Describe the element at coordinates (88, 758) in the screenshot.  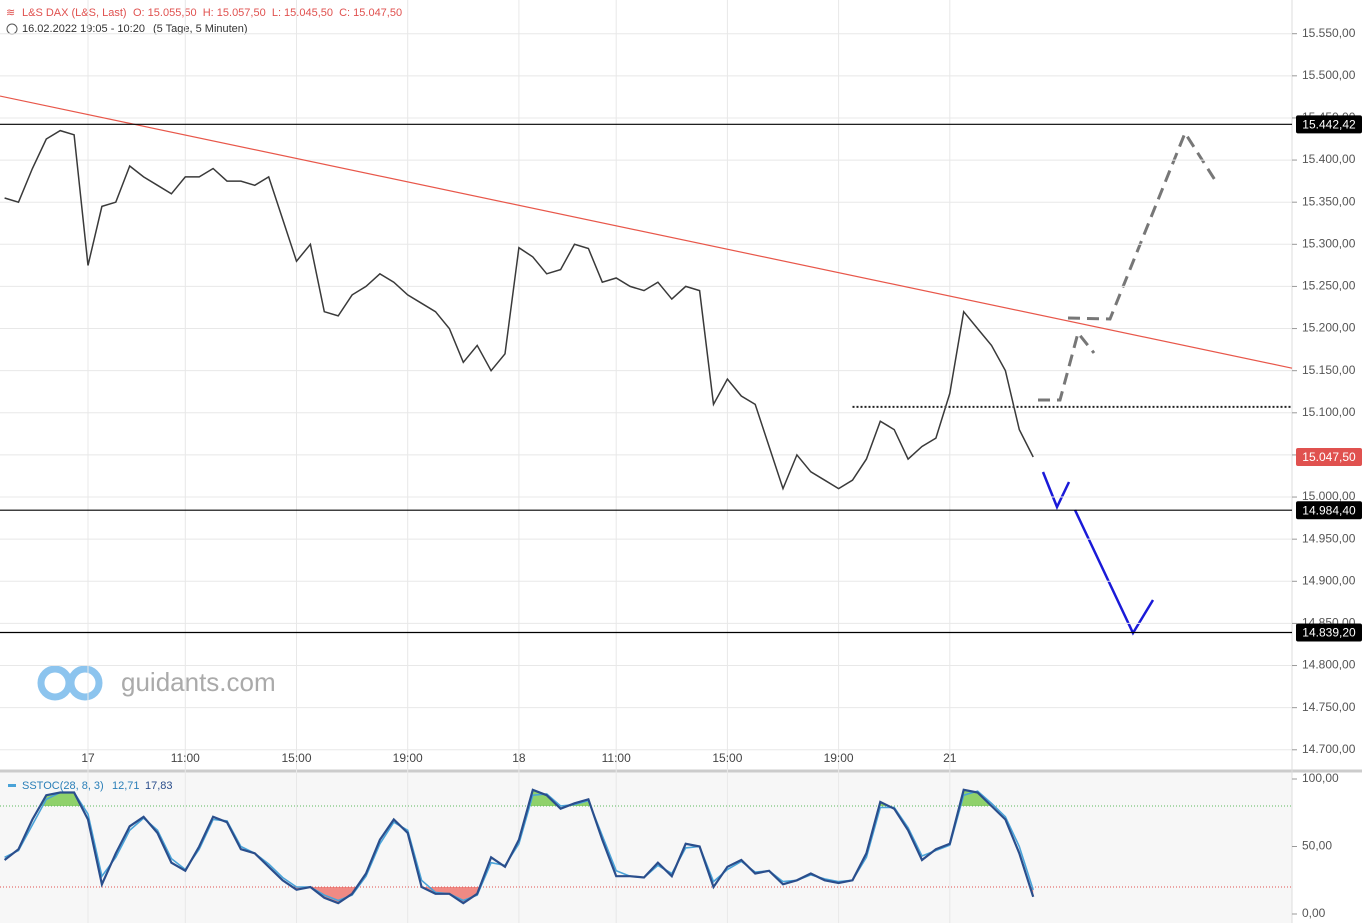
I see `x-tick-label: 17` at that location.